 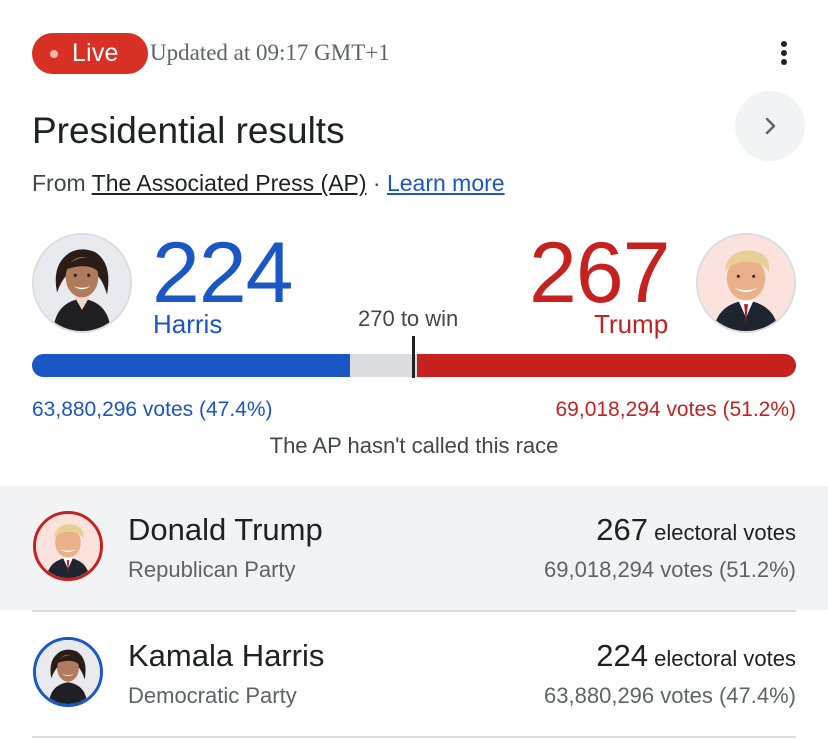 I want to click on to-win-label: 270 to win, so click(x=408, y=318).